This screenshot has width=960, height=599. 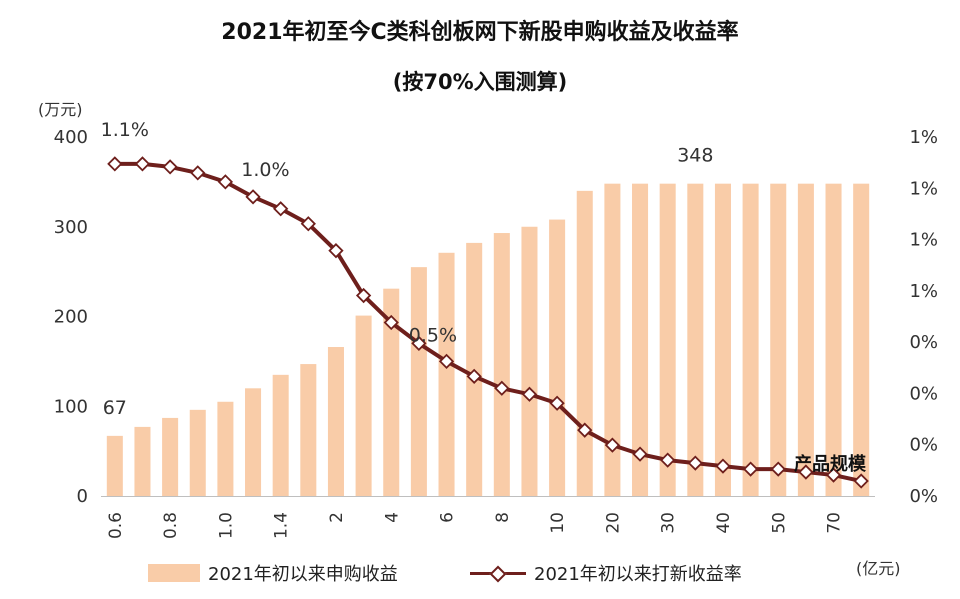 I want to click on chart-title: 2021年初至今C类科创板网下新股申购收益及收益率, so click(x=480, y=32).